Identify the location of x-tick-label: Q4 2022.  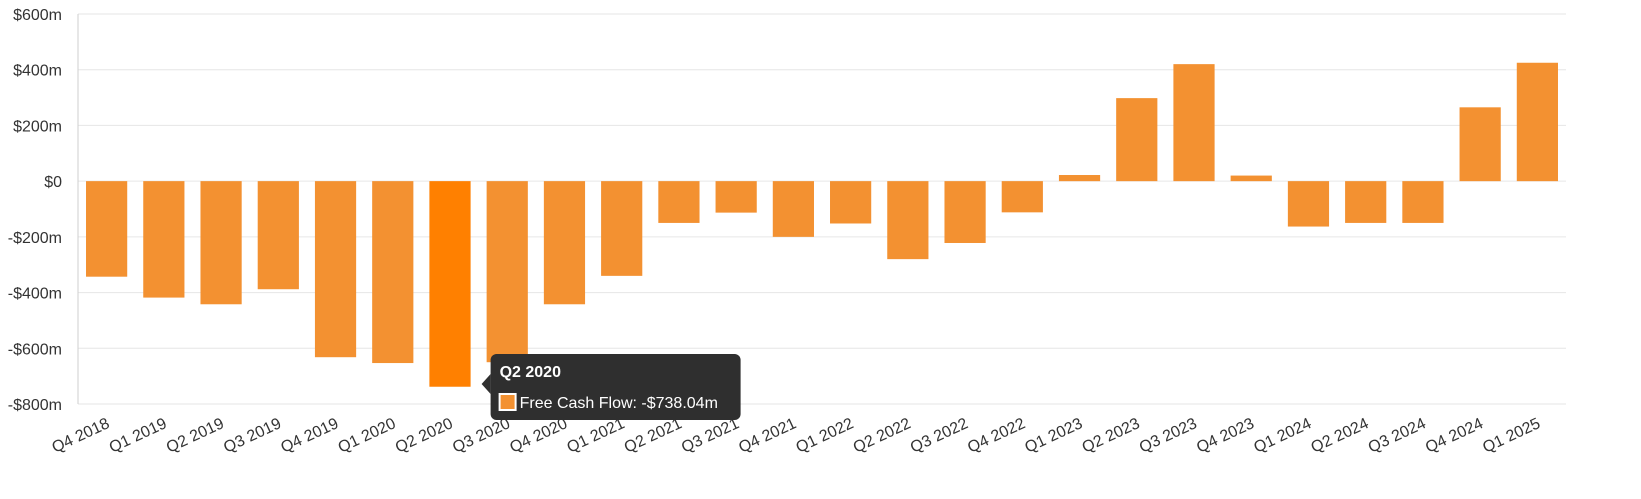
(996, 435).